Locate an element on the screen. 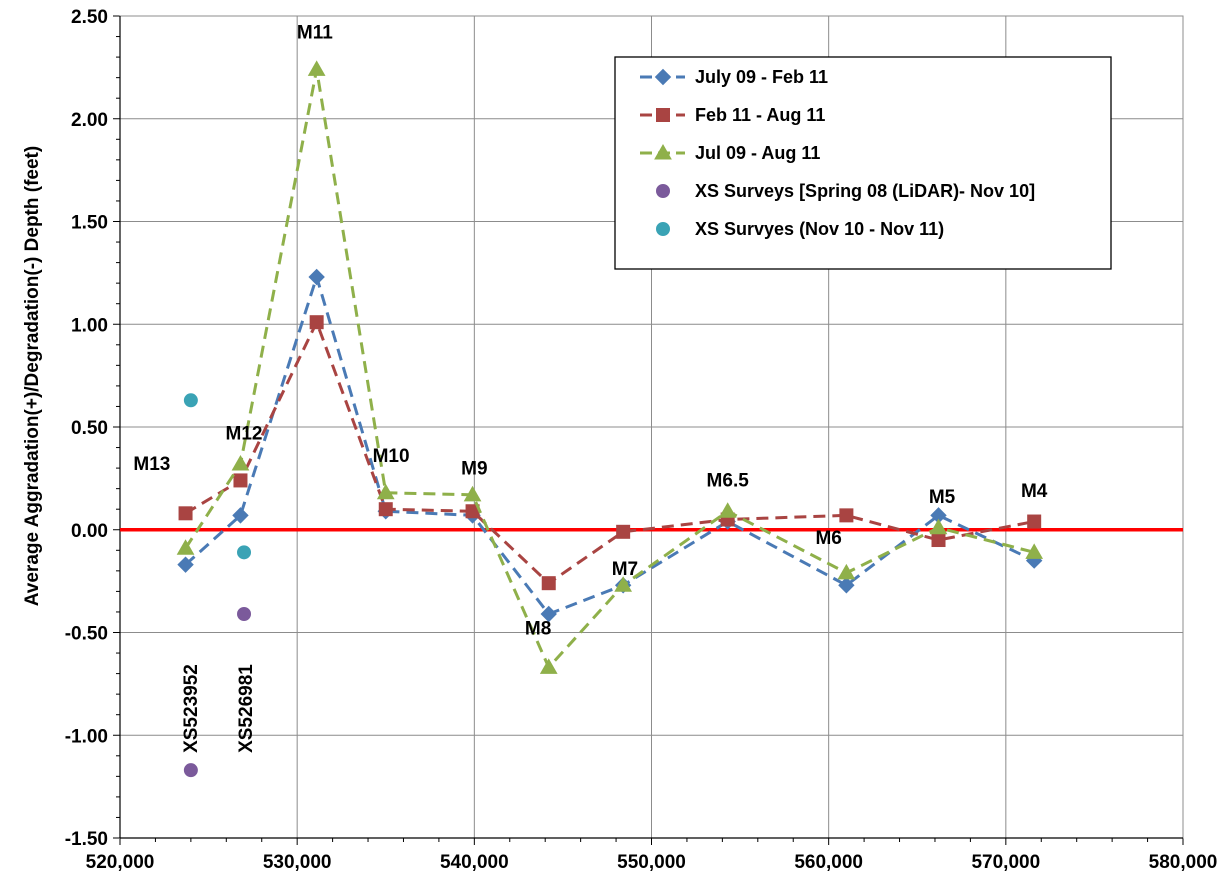 The image size is (1222, 886). x-tick-label: 550,000 is located at coordinates (651, 862).